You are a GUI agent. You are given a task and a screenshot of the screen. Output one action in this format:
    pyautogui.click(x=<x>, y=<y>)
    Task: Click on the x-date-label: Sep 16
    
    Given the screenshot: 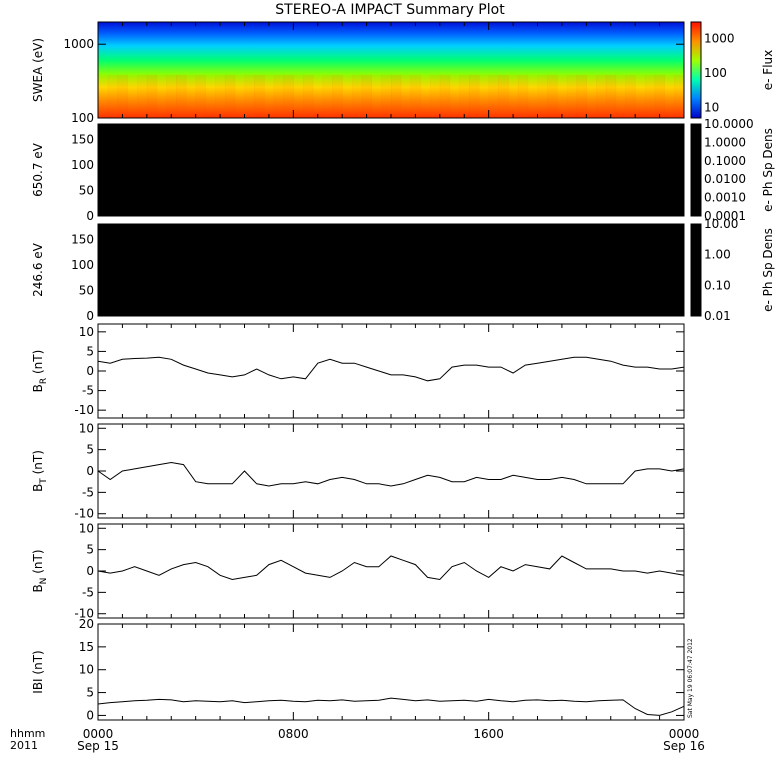 What is the action you would take?
    pyautogui.click(x=684, y=746)
    